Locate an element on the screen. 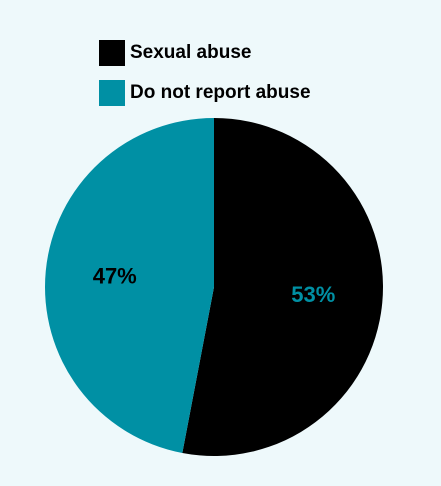 This screenshot has width=441, height=486. legend-label-do-not-report: Do not report abuse is located at coordinates (220, 92).